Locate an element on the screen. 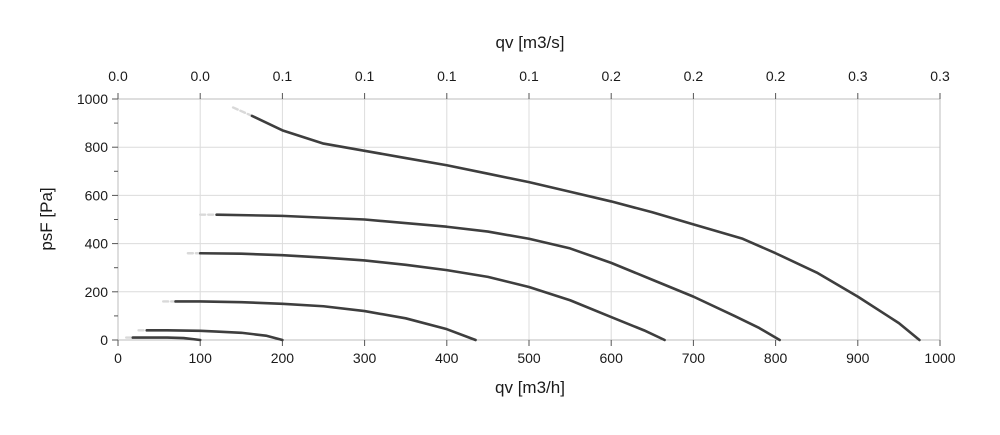 This screenshot has height=435, width=1000. y-tick-label: 0 is located at coordinates (104, 340).